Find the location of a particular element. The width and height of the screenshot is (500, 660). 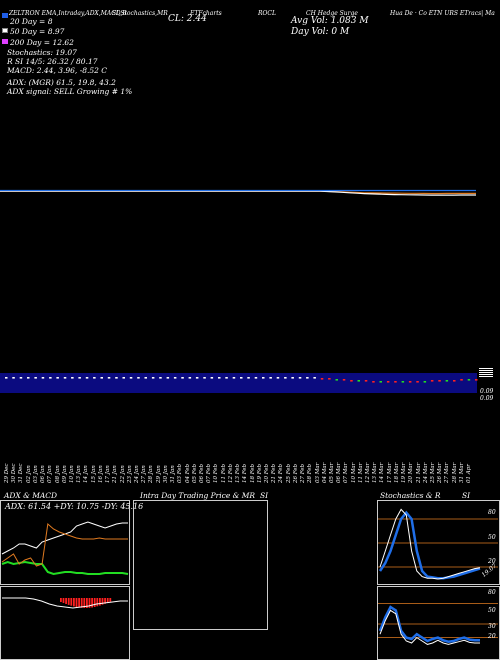

si-tick-80: 80 is located at coordinates (492, 592).